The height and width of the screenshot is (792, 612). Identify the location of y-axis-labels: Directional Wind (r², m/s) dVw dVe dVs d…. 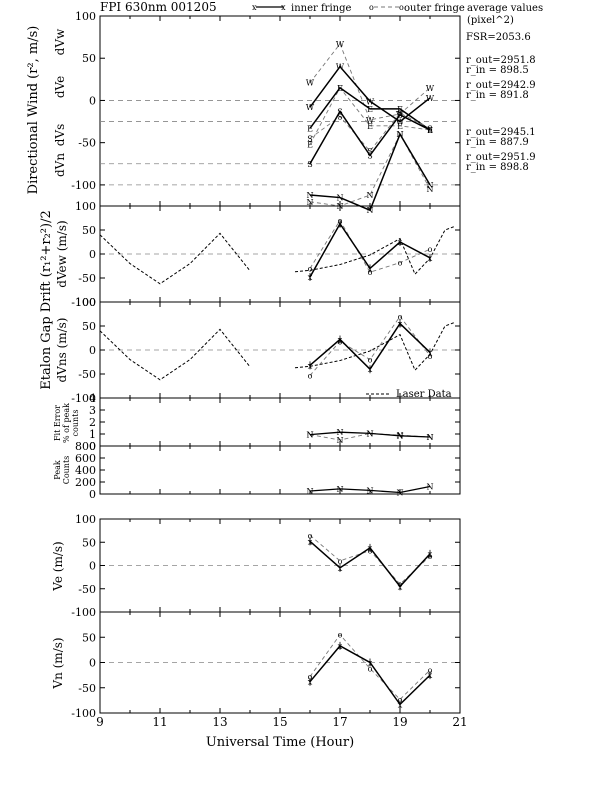
(53, 358).